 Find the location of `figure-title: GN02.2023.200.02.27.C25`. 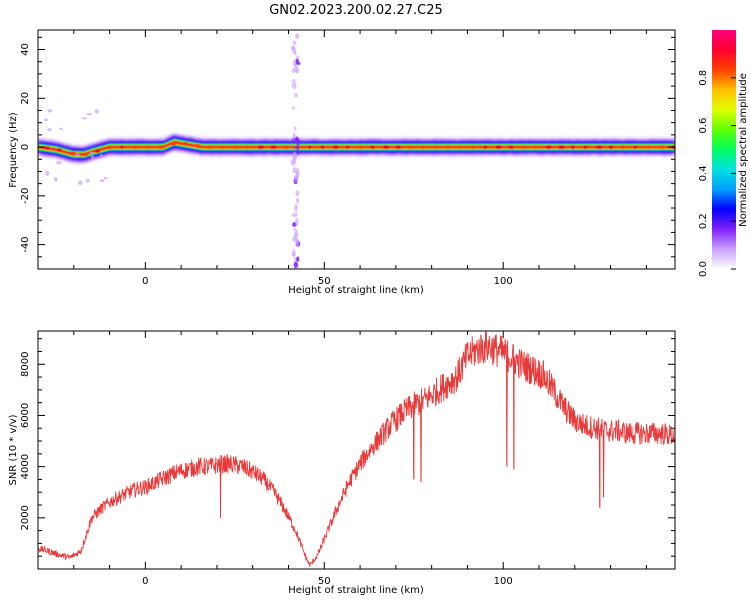

figure-title: GN02.2023.200.02.27.C25 is located at coordinates (356, 10).